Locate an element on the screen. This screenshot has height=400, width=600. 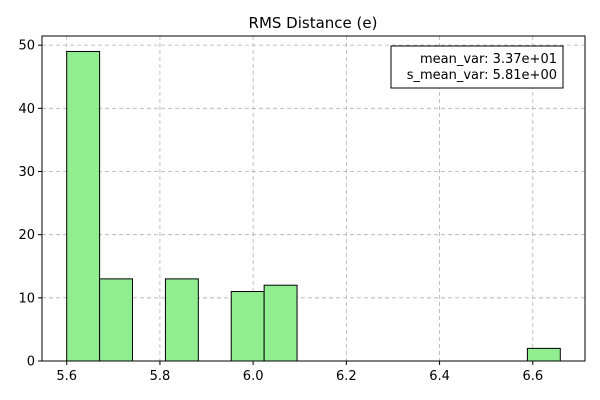
stats-annotation-box: mean_var: 3.37e+01 s_mean_var: 5.81e+00 is located at coordinates (477, 67).